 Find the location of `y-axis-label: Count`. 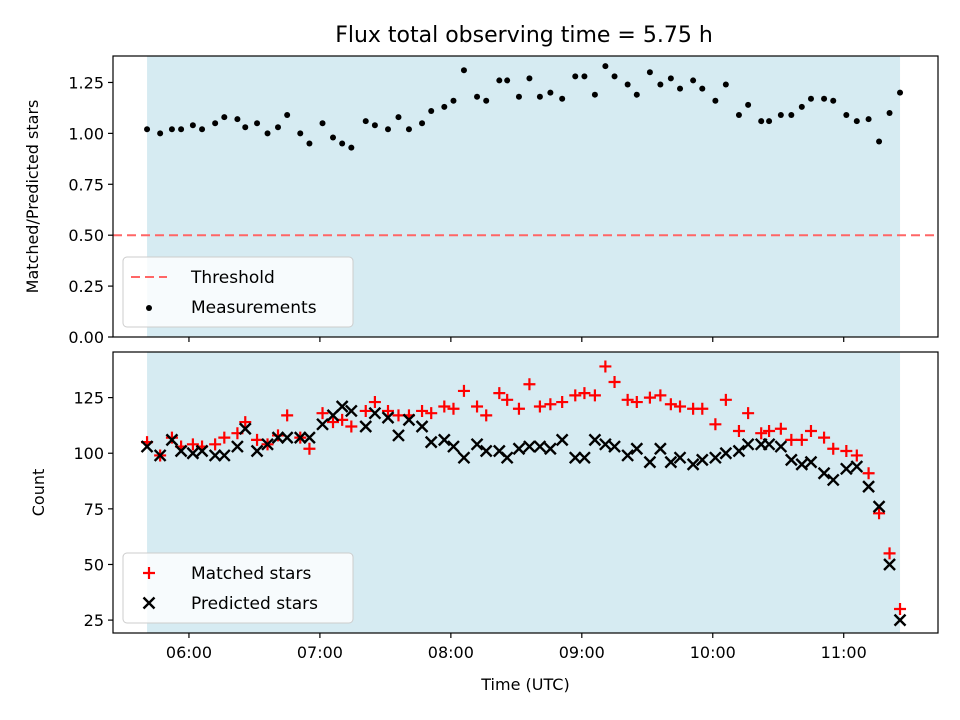

y-axis-label: Count is located at coordinates (38, 493).